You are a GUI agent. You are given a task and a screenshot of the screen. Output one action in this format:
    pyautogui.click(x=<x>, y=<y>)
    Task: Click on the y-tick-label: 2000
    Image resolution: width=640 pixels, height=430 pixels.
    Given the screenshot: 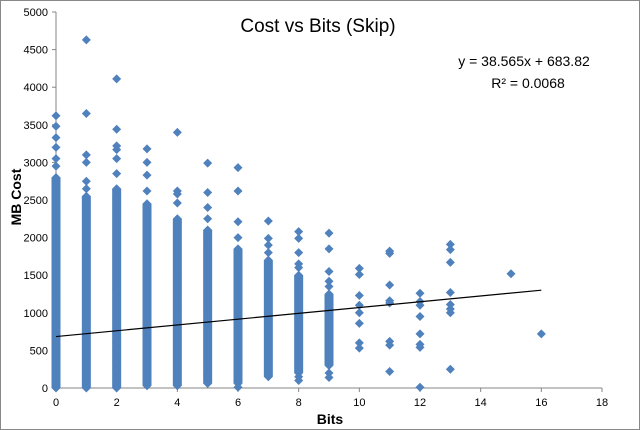 What is the action you would take?
    pyautogui.click(x=36, y=239)
    